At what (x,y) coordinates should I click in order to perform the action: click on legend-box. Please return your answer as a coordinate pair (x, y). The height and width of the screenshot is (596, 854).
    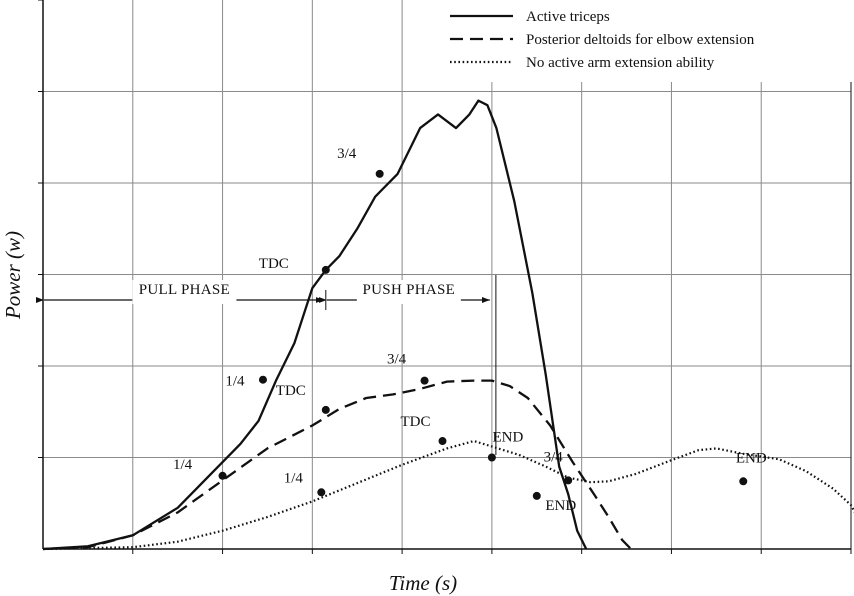
    Looking at the image, I should click on (648, 41).